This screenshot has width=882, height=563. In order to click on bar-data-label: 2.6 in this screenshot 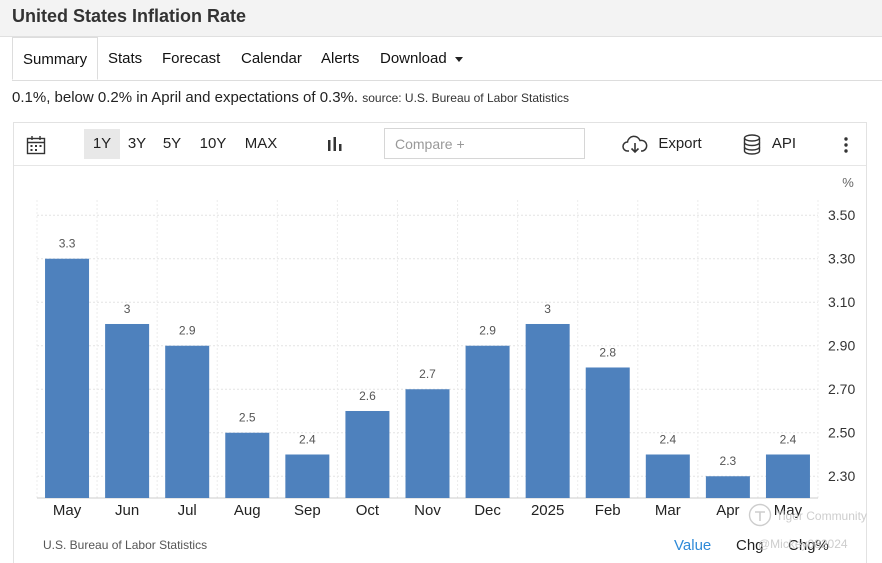, I will do `click(367, 396)`.